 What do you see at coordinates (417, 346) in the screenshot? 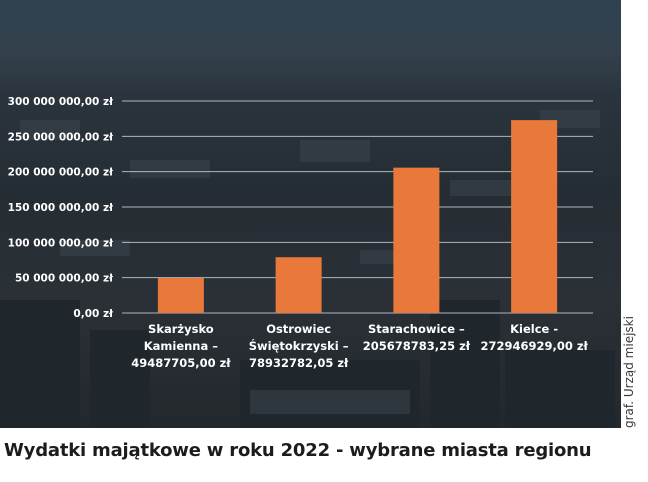
I see `x-tick-label: 205678783,25 zł` at bounding box center [417, 346].